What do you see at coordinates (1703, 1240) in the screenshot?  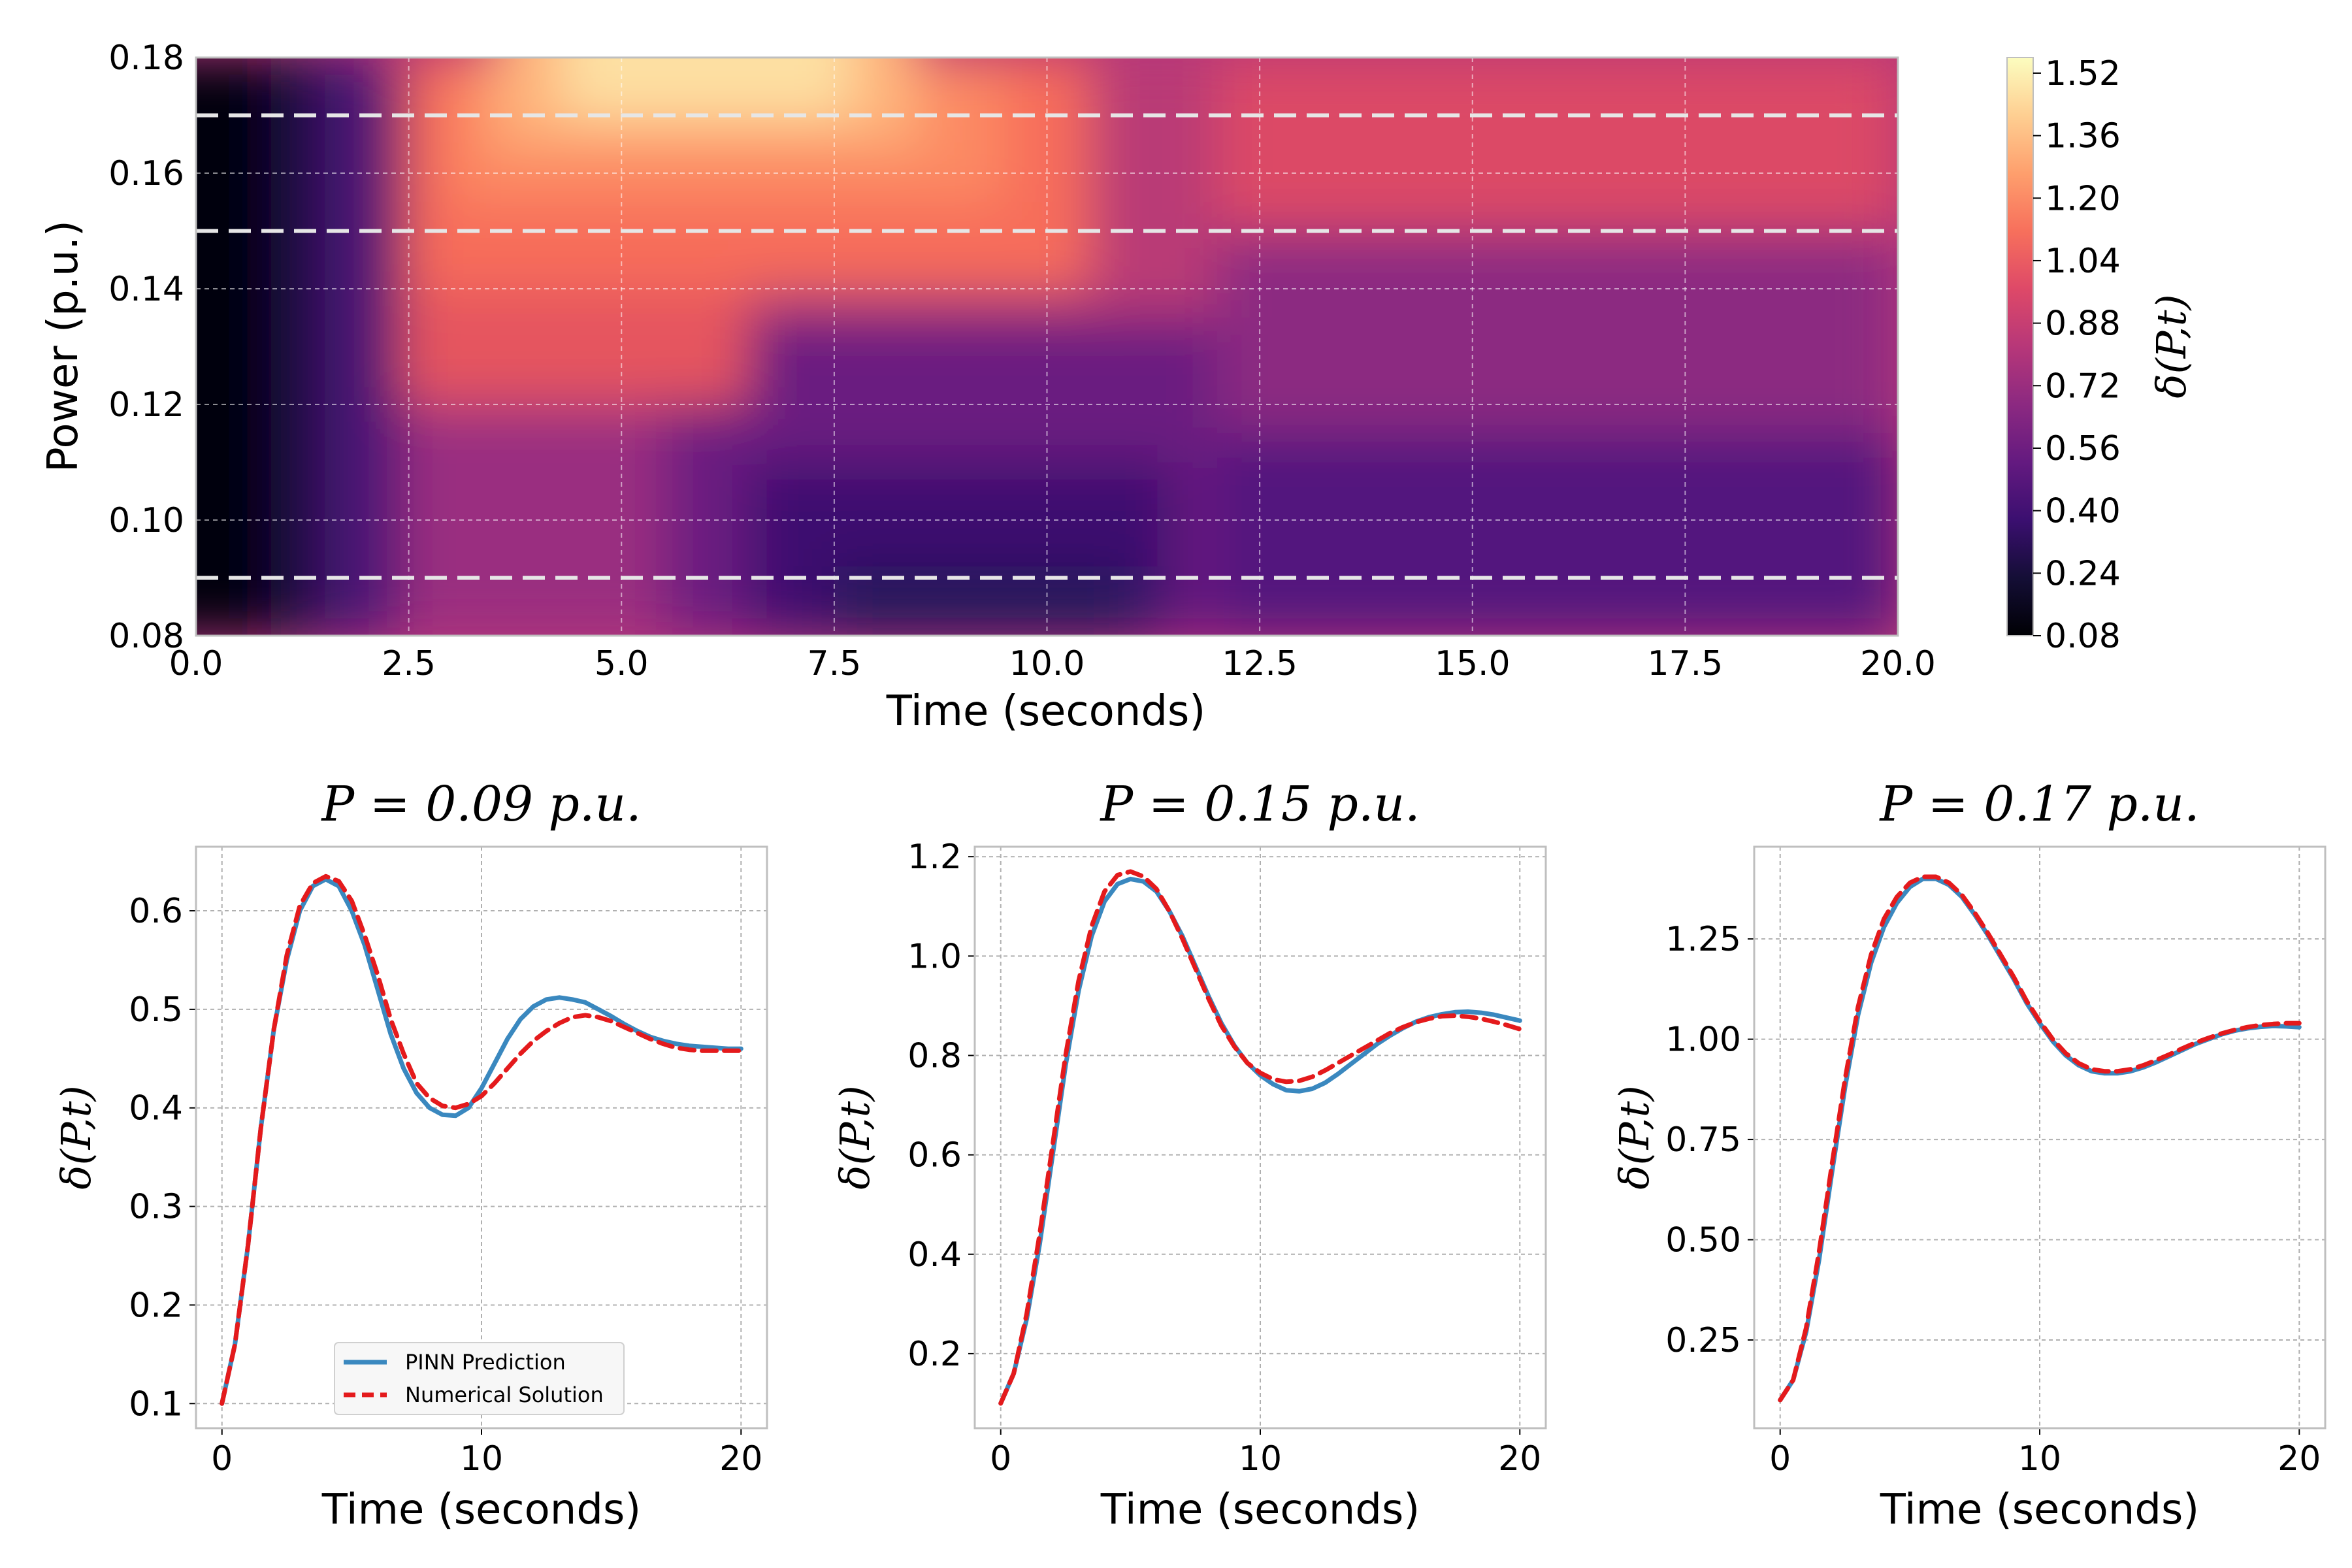 I see `y-tick-label: 0.50` at bounding box center [1703, 1240].